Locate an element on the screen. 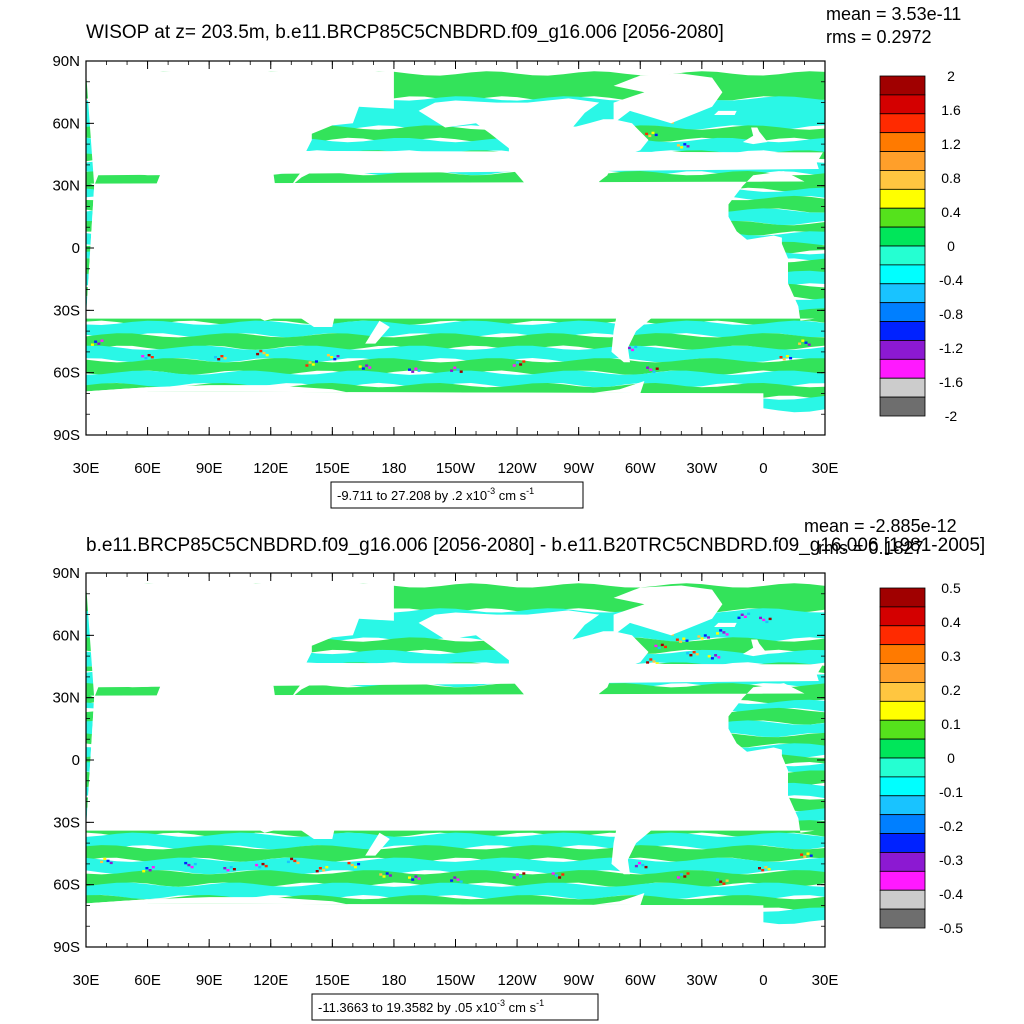 The height and width of the screenshot is (1024, 1024). units-exponent: -3 is located at coordinates (491, 491).